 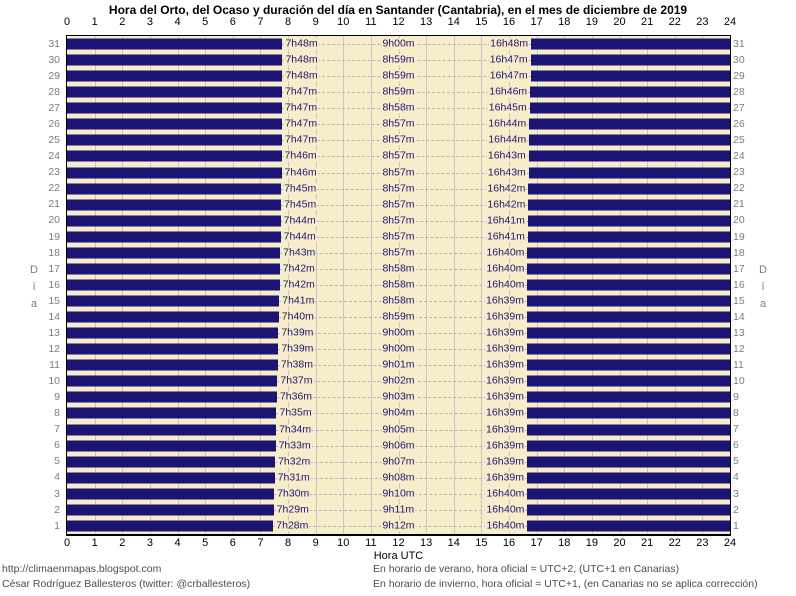 I want to click on day-number: 1, so click(x=736, y=525).